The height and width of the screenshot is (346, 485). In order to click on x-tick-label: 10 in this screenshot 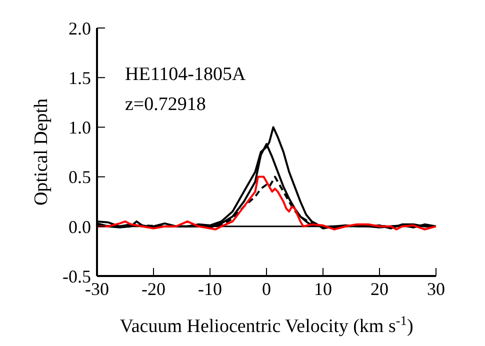, I will do `click(323, 288)`.